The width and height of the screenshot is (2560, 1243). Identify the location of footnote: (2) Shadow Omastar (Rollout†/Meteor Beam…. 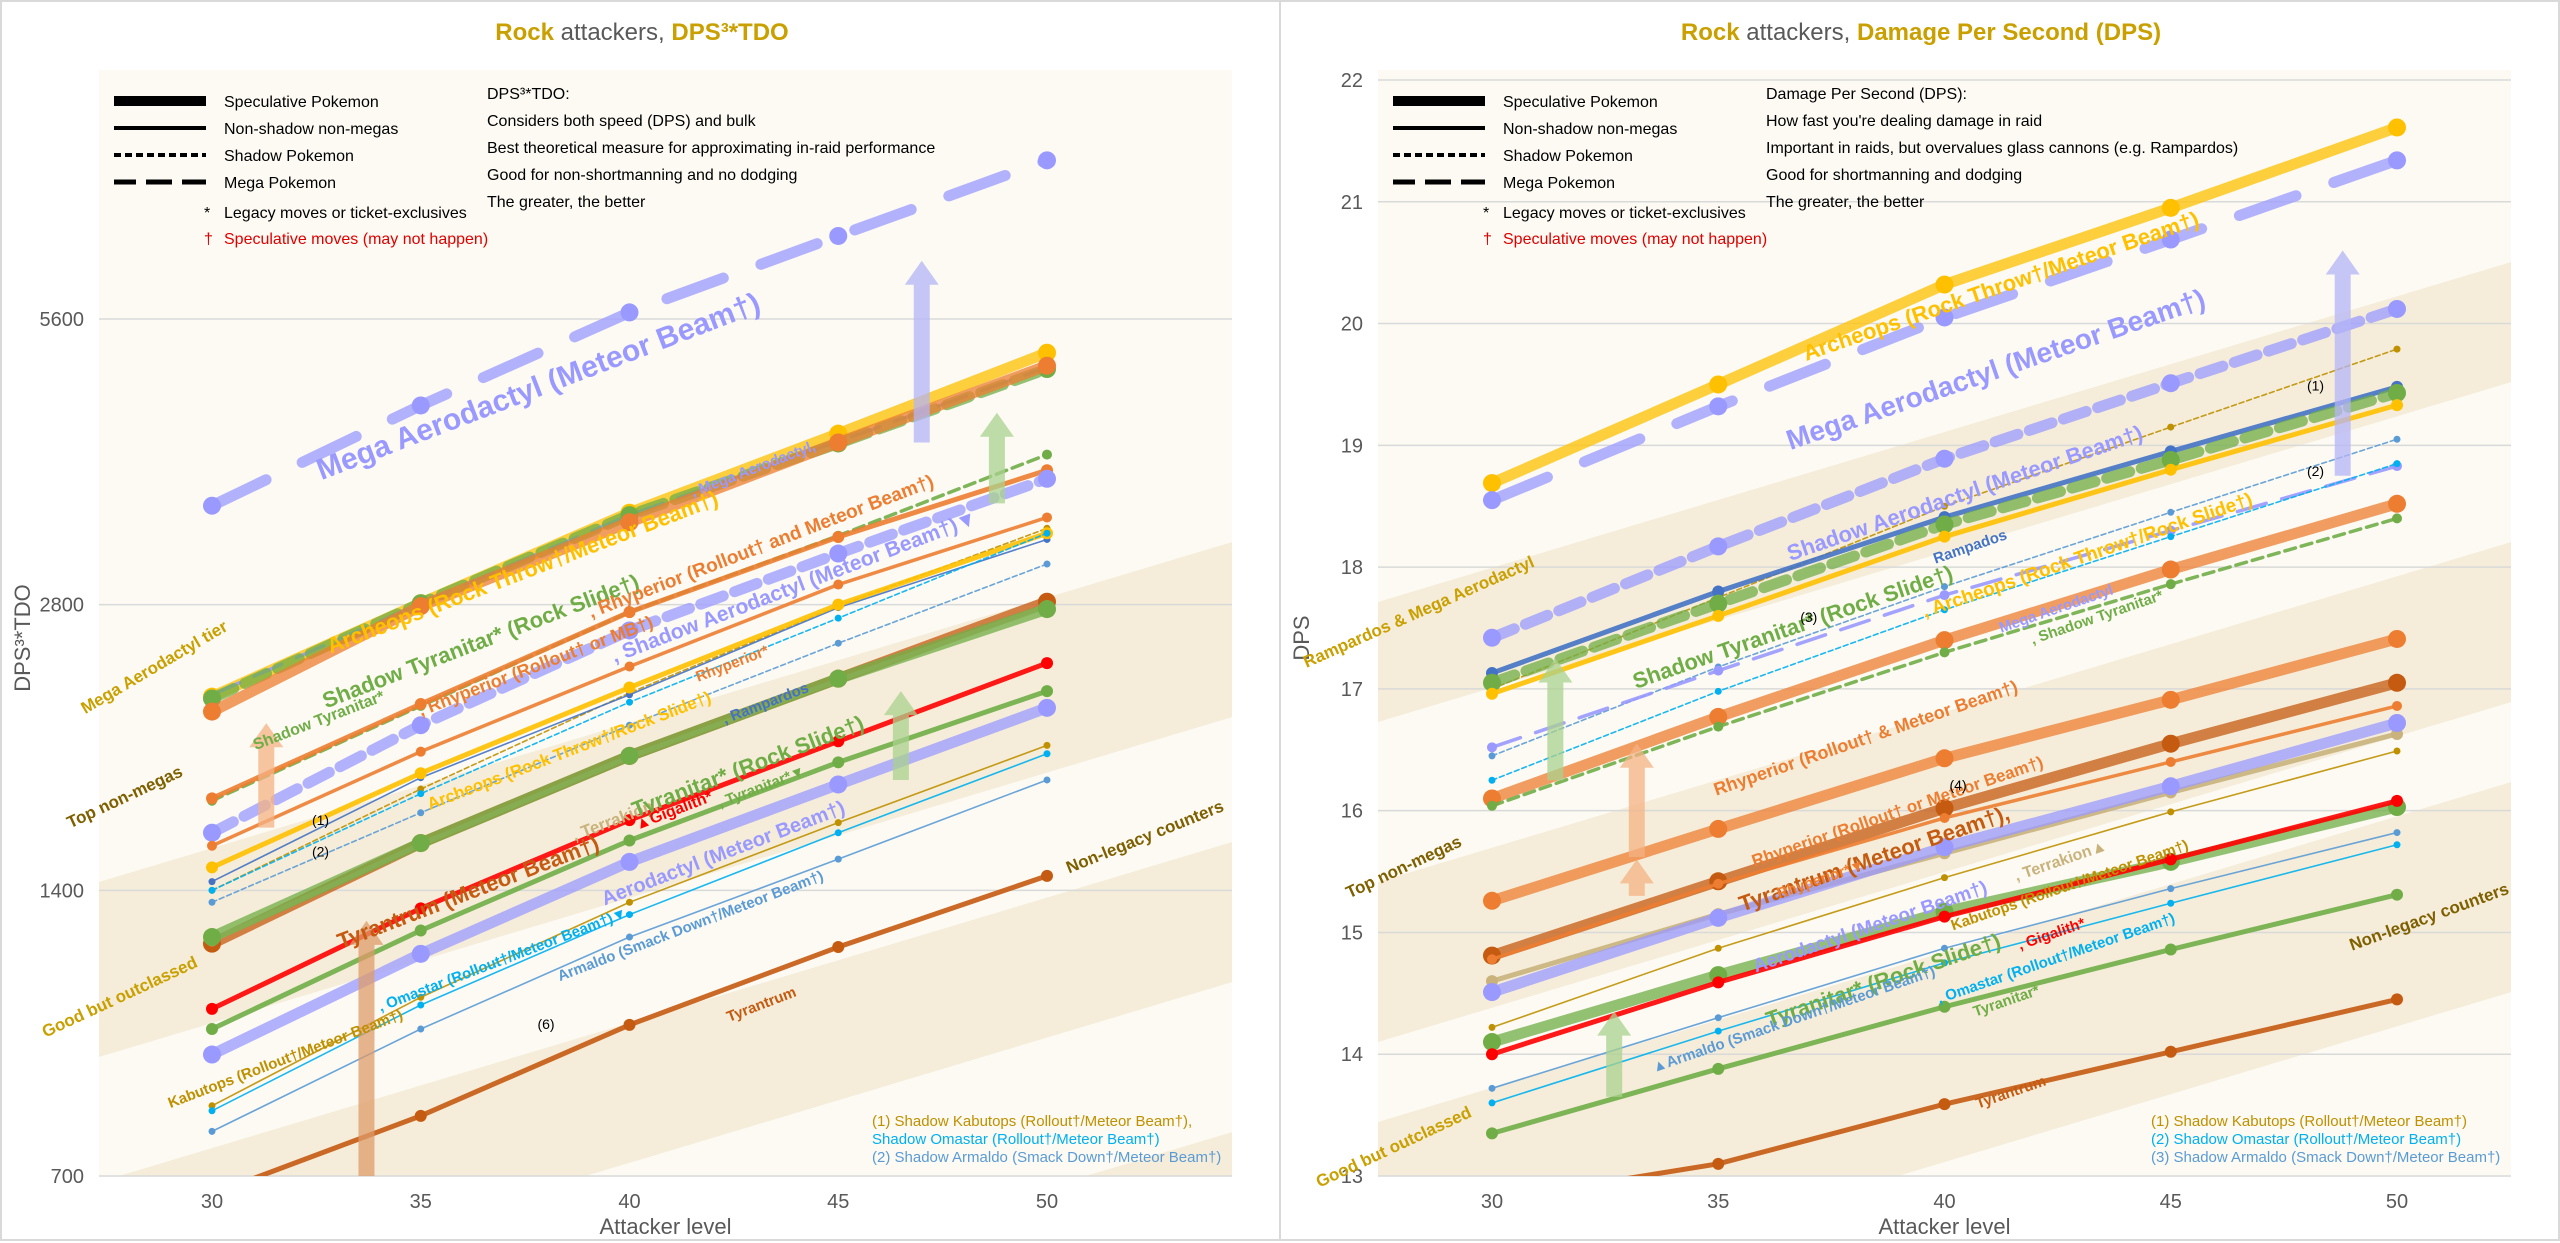
(2306, 1139).